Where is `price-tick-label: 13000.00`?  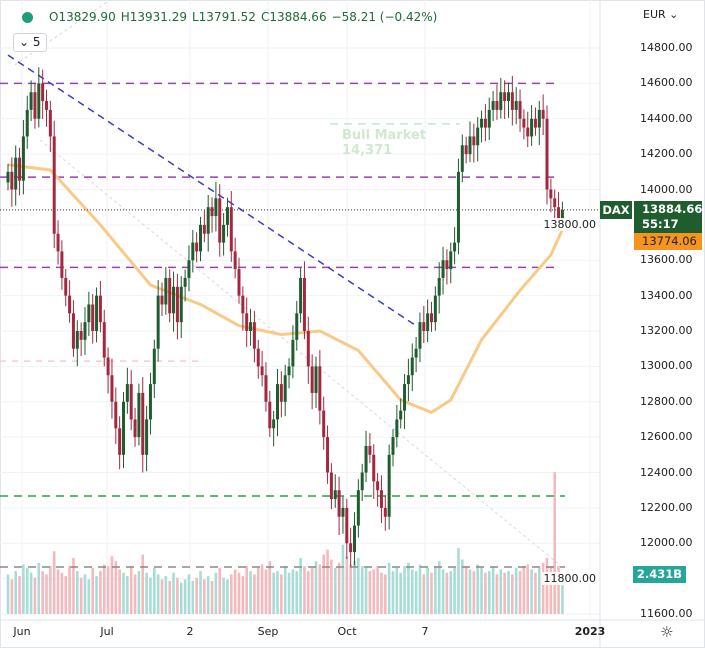 price-tick-label: 13000.00 is located at coordinates (666, 366).